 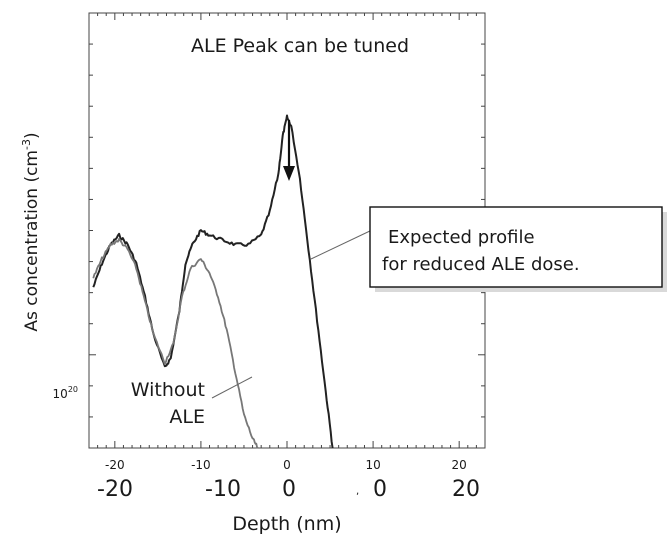 I want to click on y-axis-label-sup: -3, so click(x=26, y=144).